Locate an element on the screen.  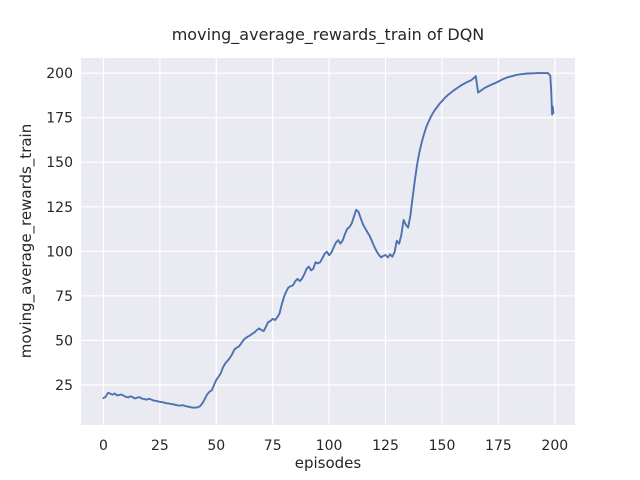
x-tick-label: 100 is located at coordinates (329, 446).